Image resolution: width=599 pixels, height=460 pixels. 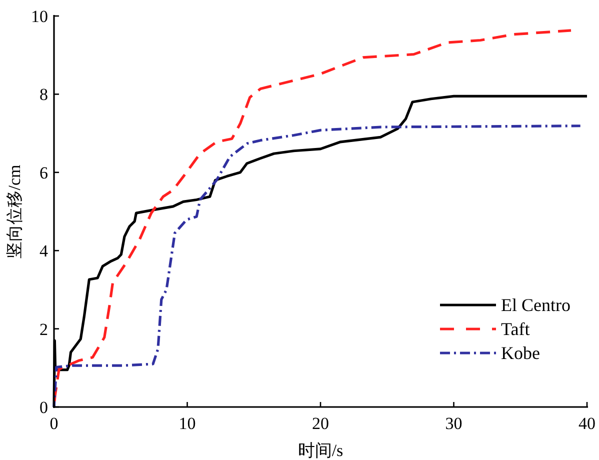 What do you see at coordinates (535, 305) in the screenshot?
I see `legend-label: El Centro` at bounding box center [535, 305].